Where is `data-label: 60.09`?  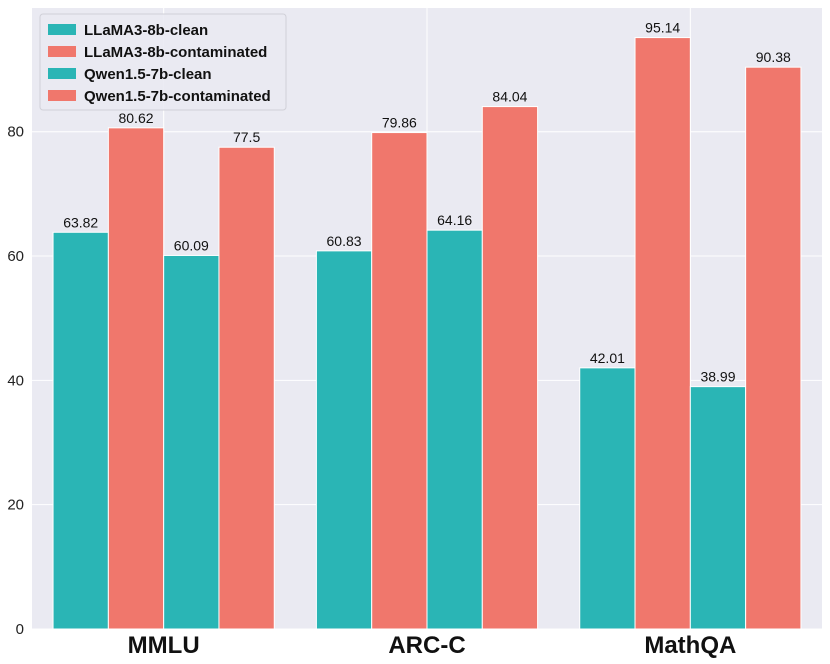 data-label: 60.09 is located at coordinates (191, 245).